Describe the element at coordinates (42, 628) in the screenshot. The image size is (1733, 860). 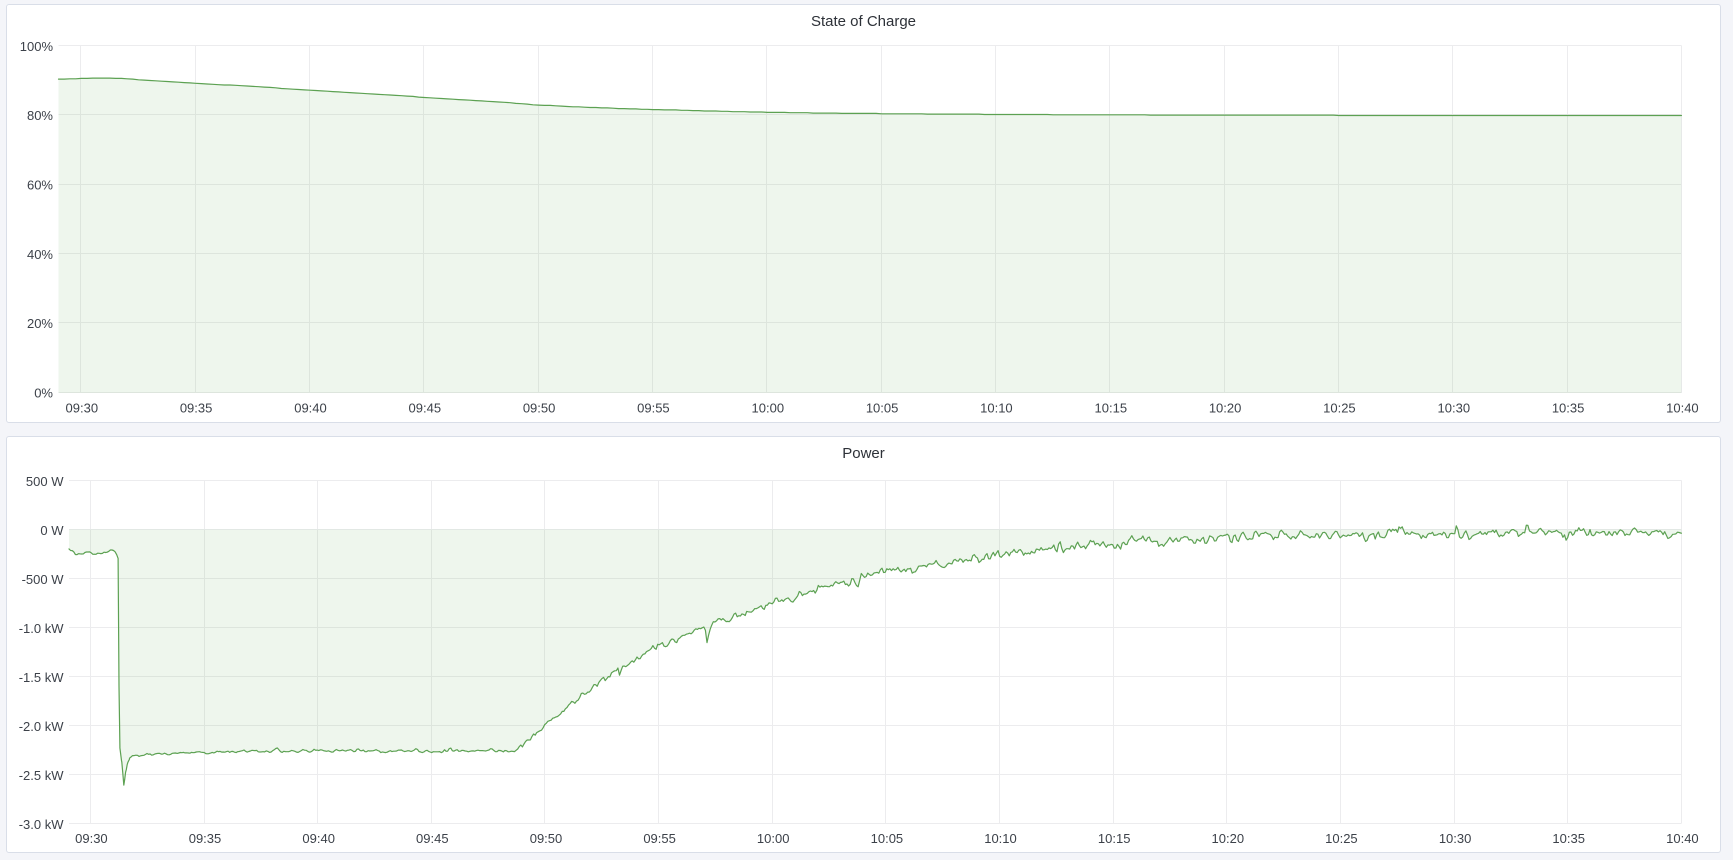
I see `svg-text: -1.0 kW` at that location.